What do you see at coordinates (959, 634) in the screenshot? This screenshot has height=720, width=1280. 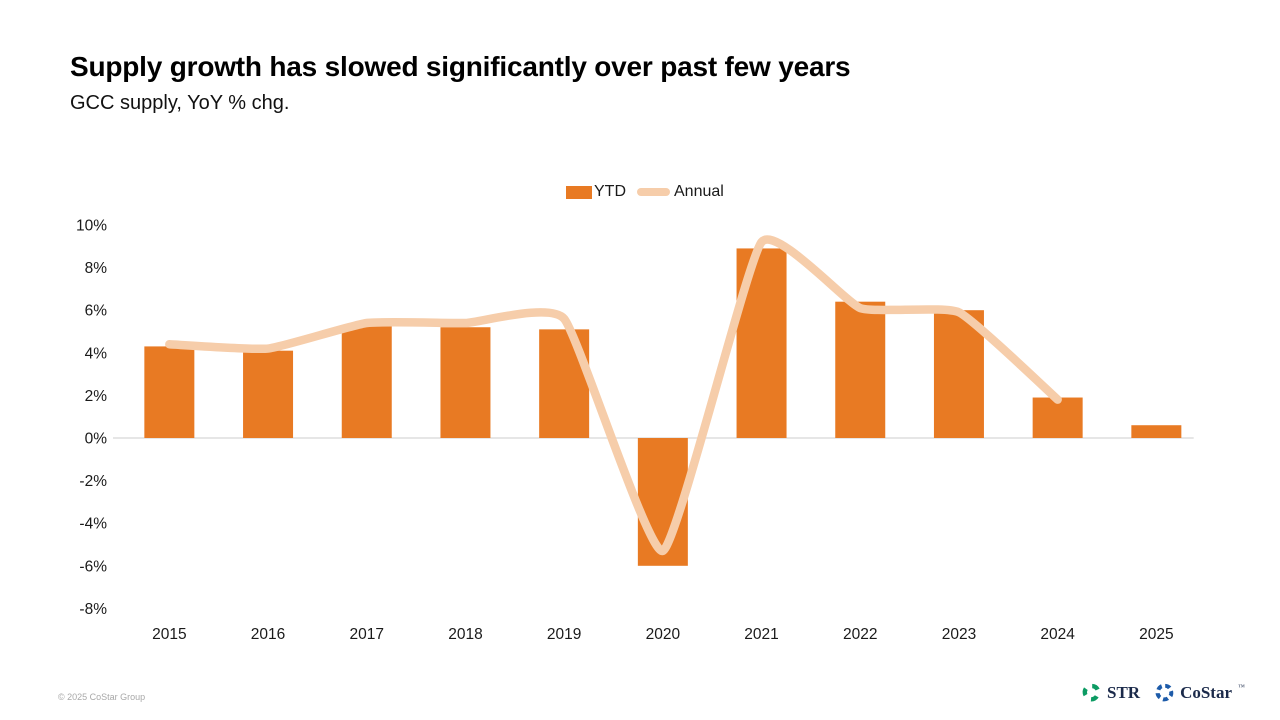 I see `x-tick-label: 2023` at bounding box center [959, 634].